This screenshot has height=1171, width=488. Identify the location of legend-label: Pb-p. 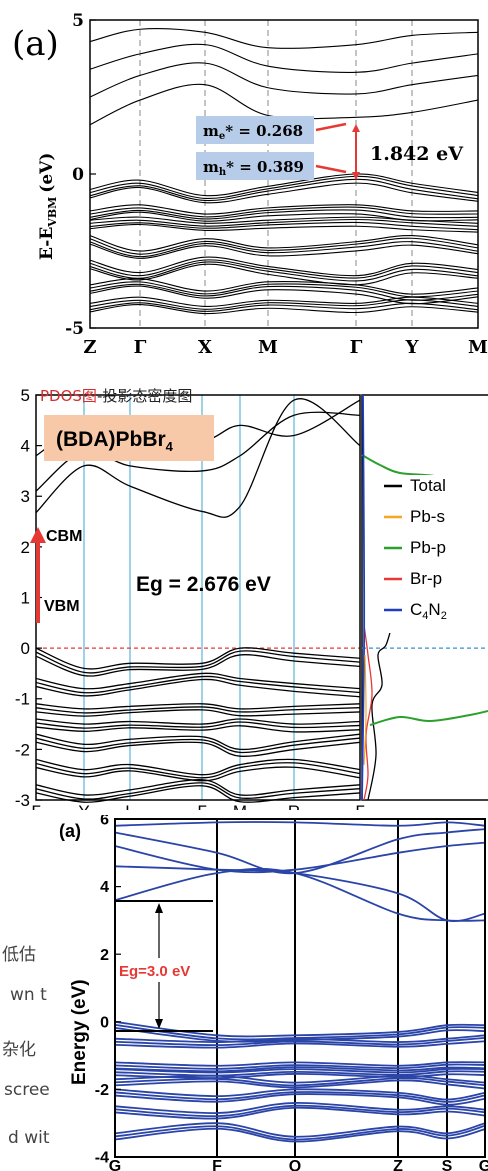
(428, 547).